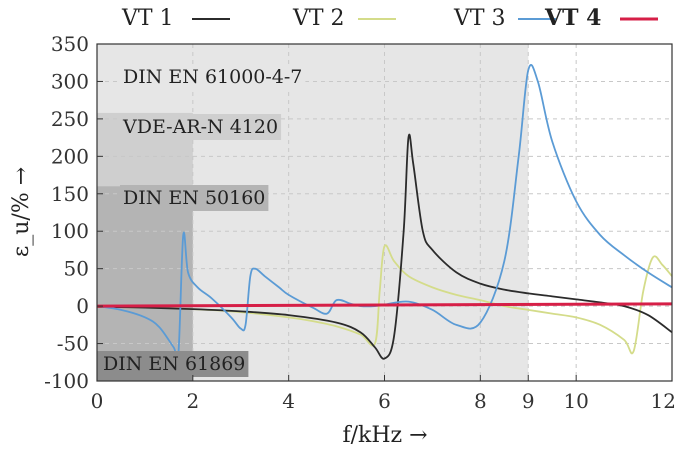  What do you see at coordinates (528, 401) in the screenshot?
I see `x-tick-label: 9` at bounding box center [528, 401].